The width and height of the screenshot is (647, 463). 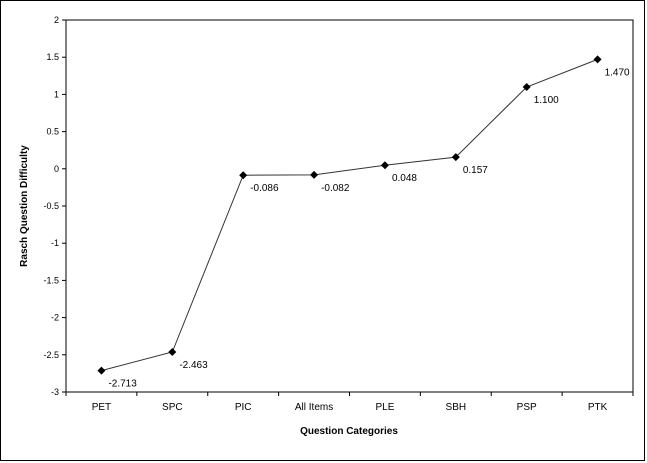 I want to click on data-label: 0.048, so click(x=404, y=178).